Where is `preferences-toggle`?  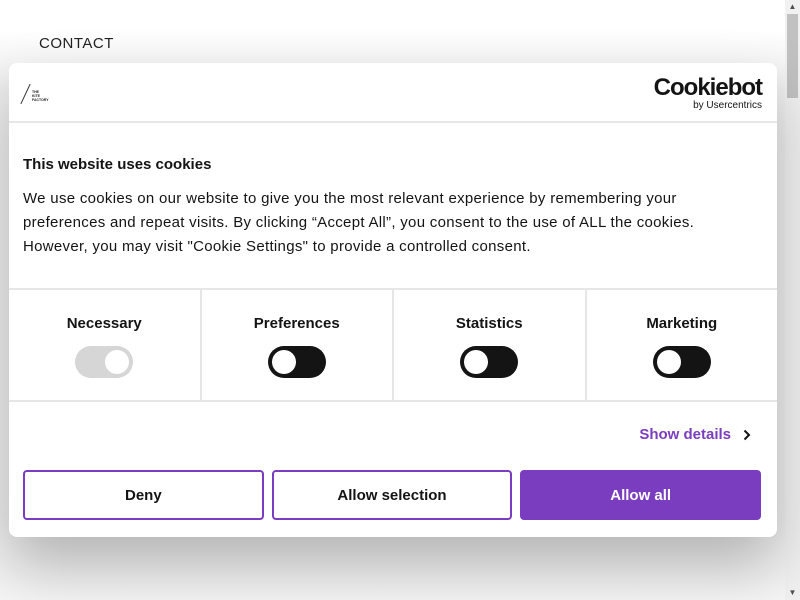 preferences-toggle is located at coordinates (296, 362).